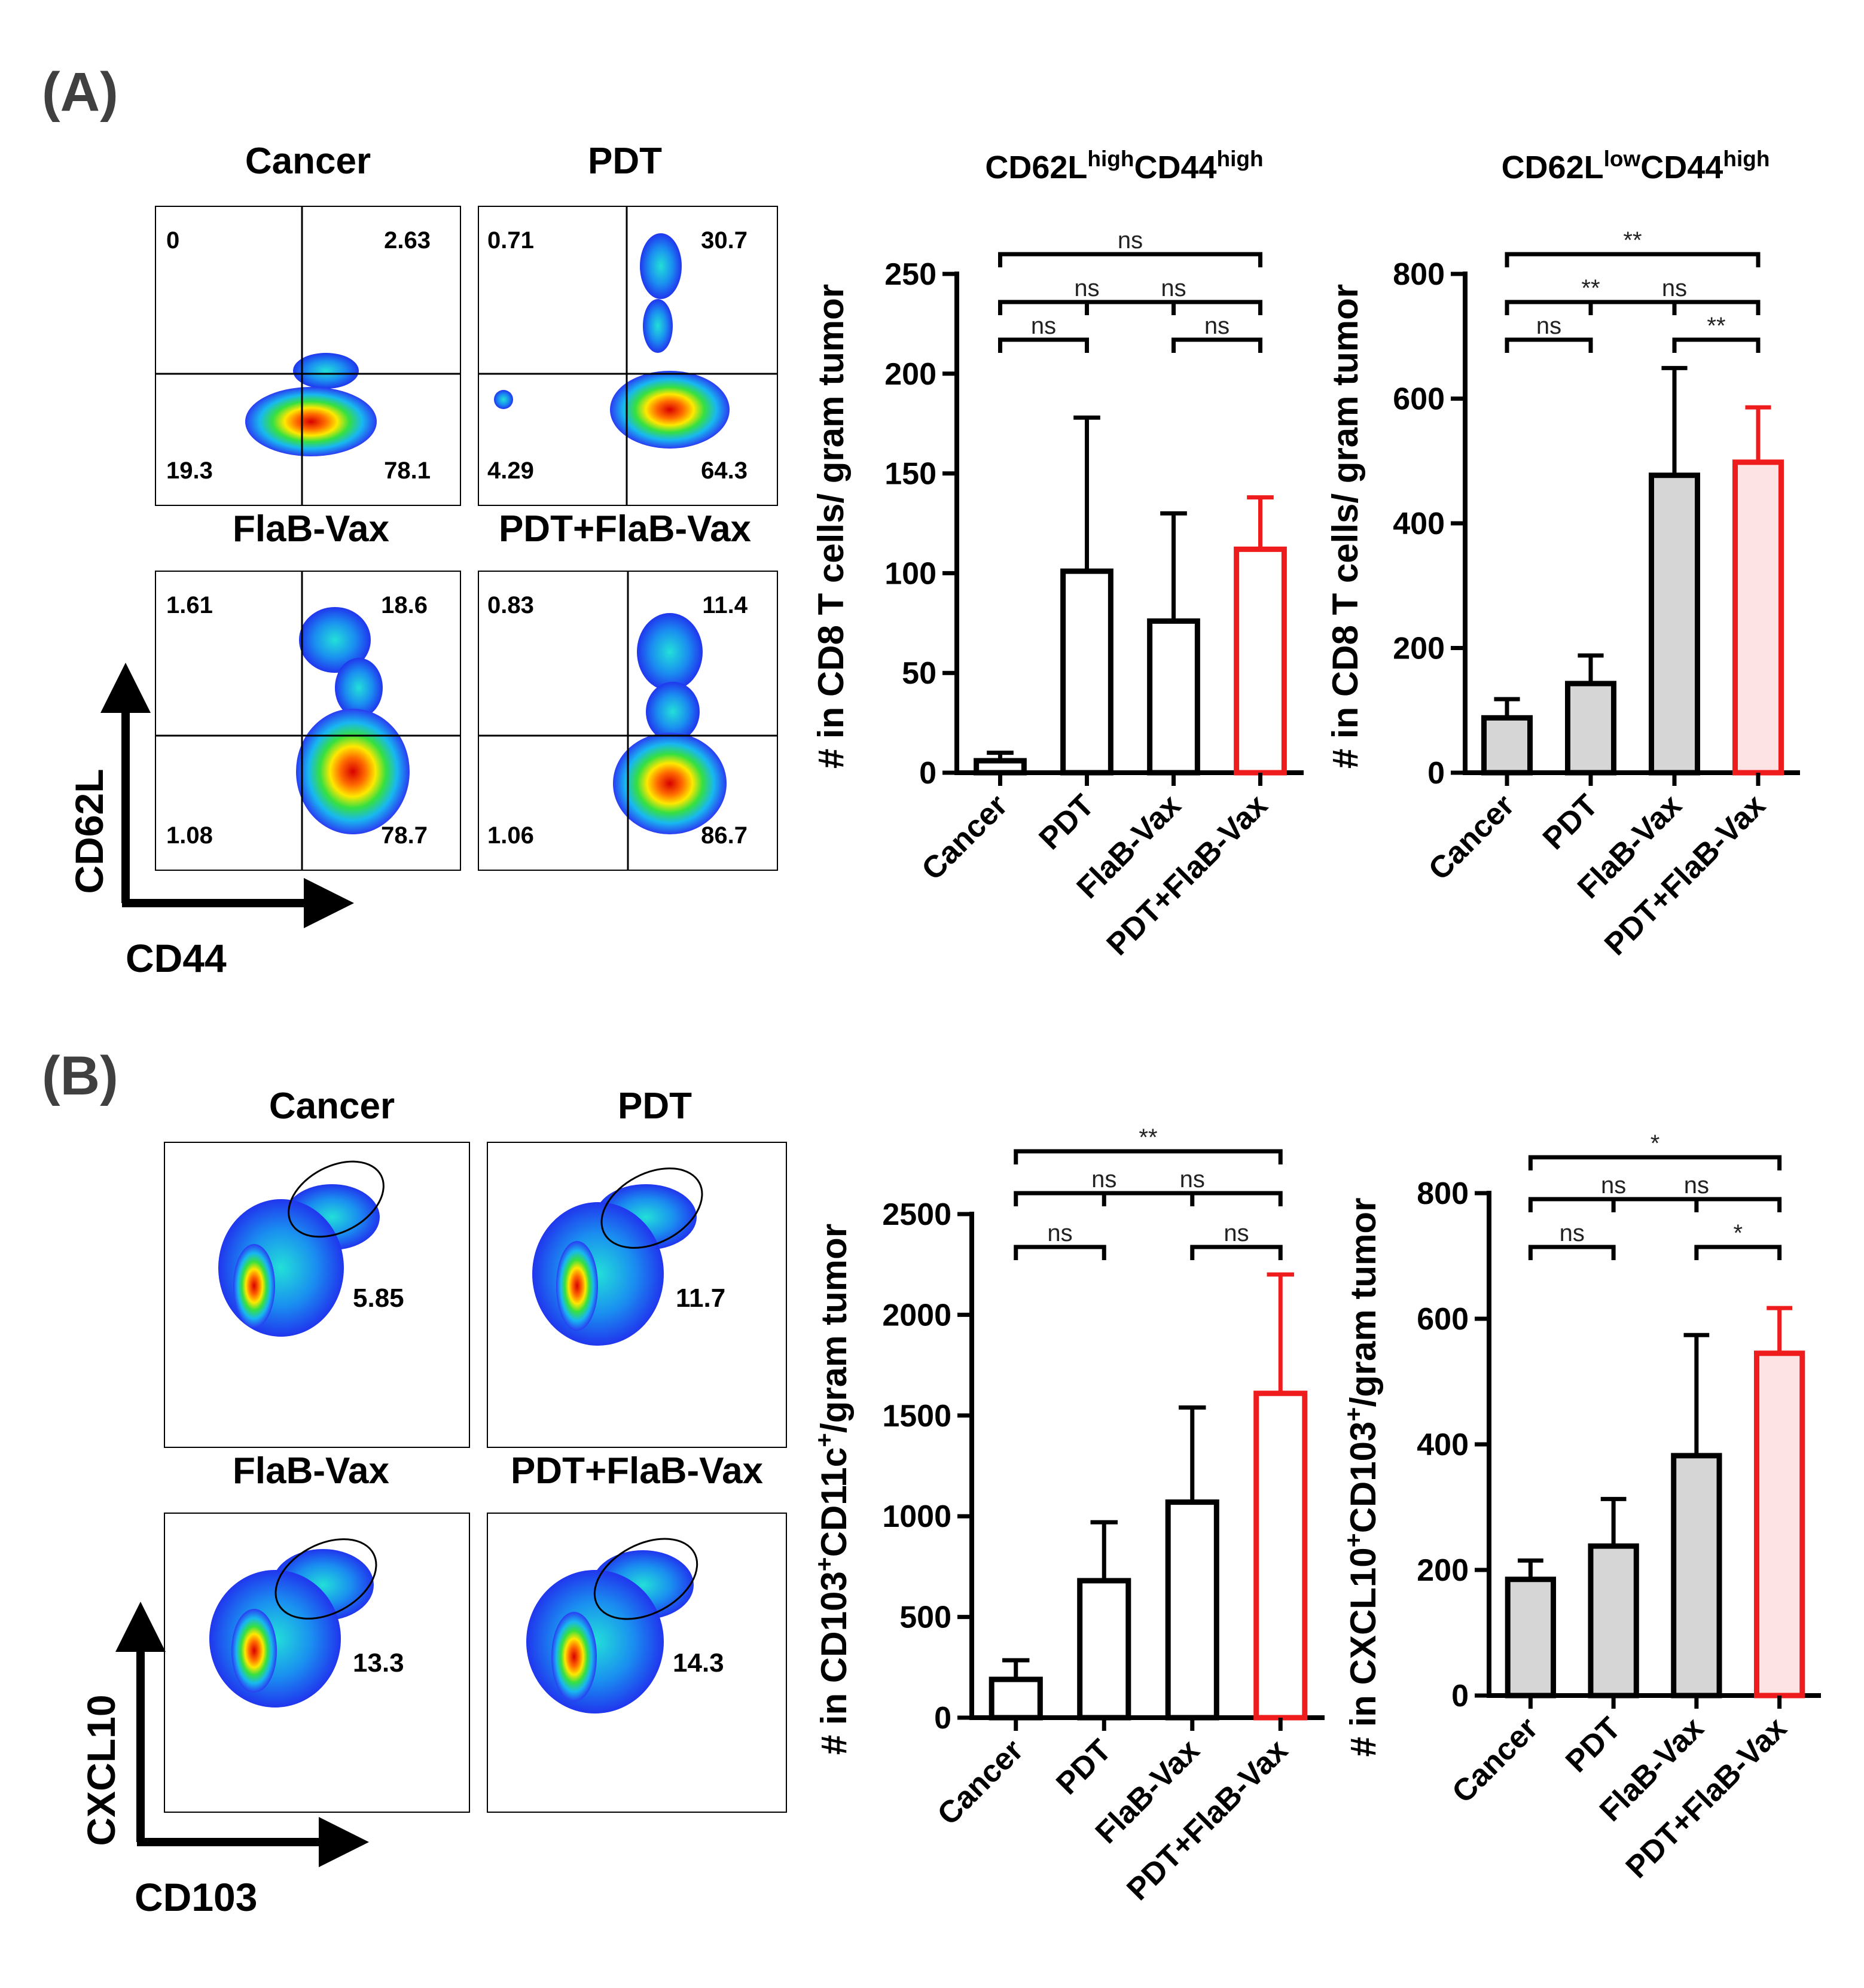 This screenshot has width=1864, height=1988. I want to click on quadrant-value: 0.83, so click(510, 605).